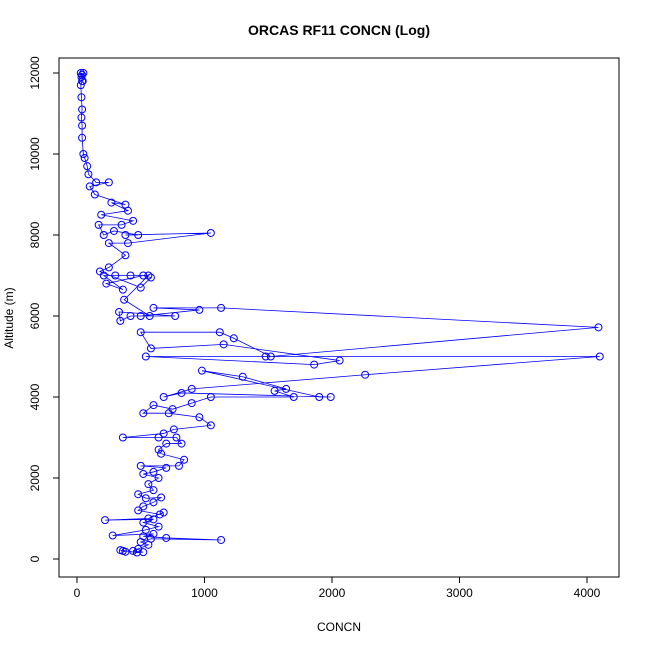 The height and width of the screenshot is (650, 650). What do you see at coordinates (35, 234) in the screenshot?
I see `y-tick-label: 8000` at bounding box center [35, 234].